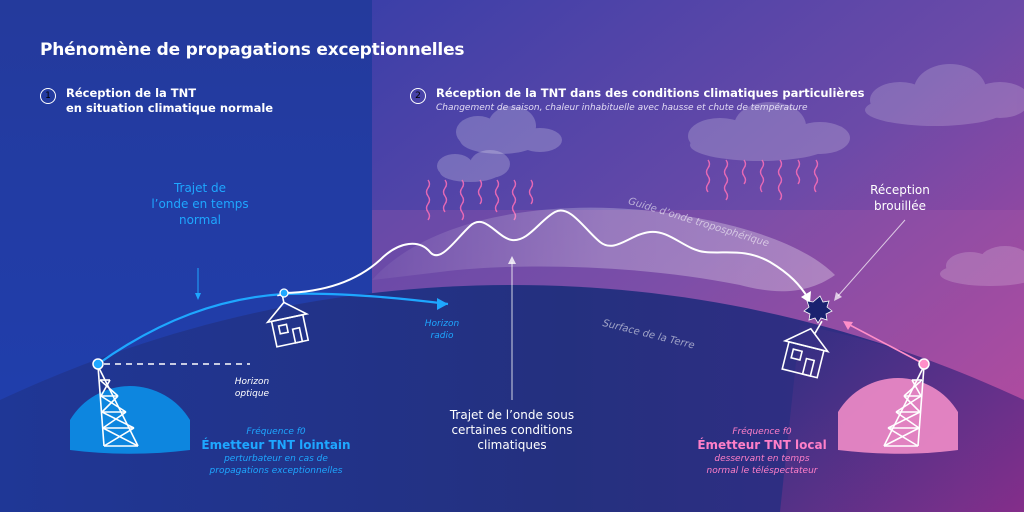 The height and width of the screenshot is (512, 1024). What do you see at coordinates (805, 349) in the screenshot?
I see `house-icon` at bounding box center [805, 349].